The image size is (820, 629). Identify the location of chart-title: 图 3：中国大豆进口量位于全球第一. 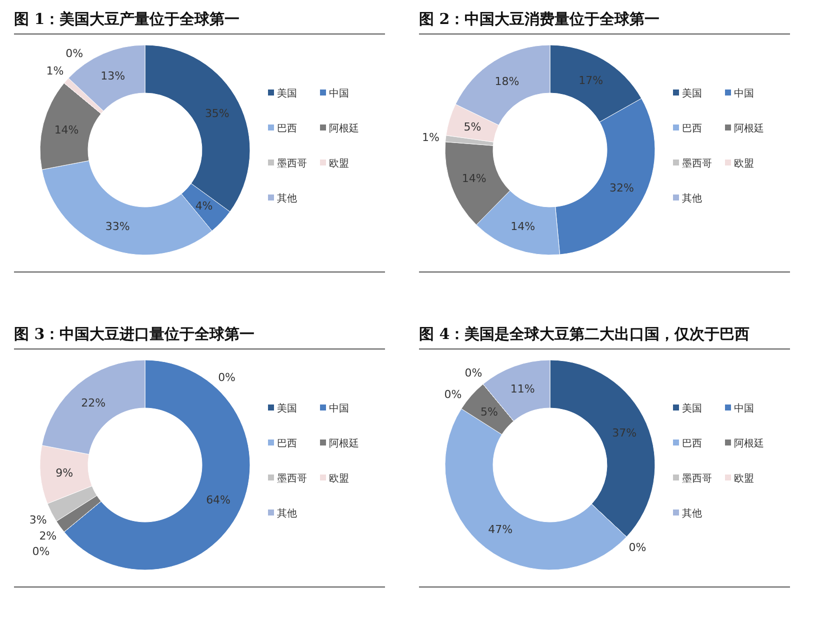
(134, 334).